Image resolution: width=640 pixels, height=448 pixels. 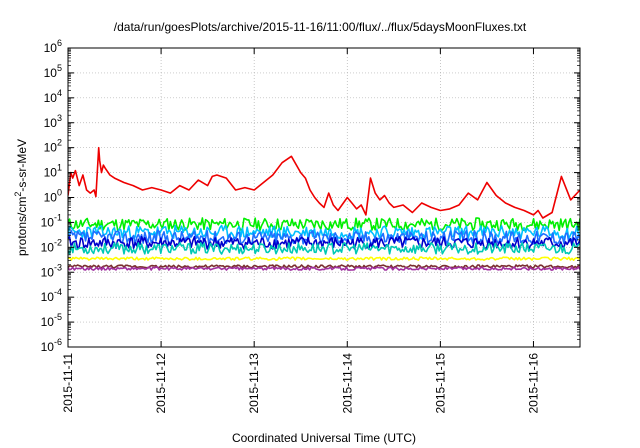 I want to click on x-tick-label: 2015-11-11, so click(x=68, y=383).